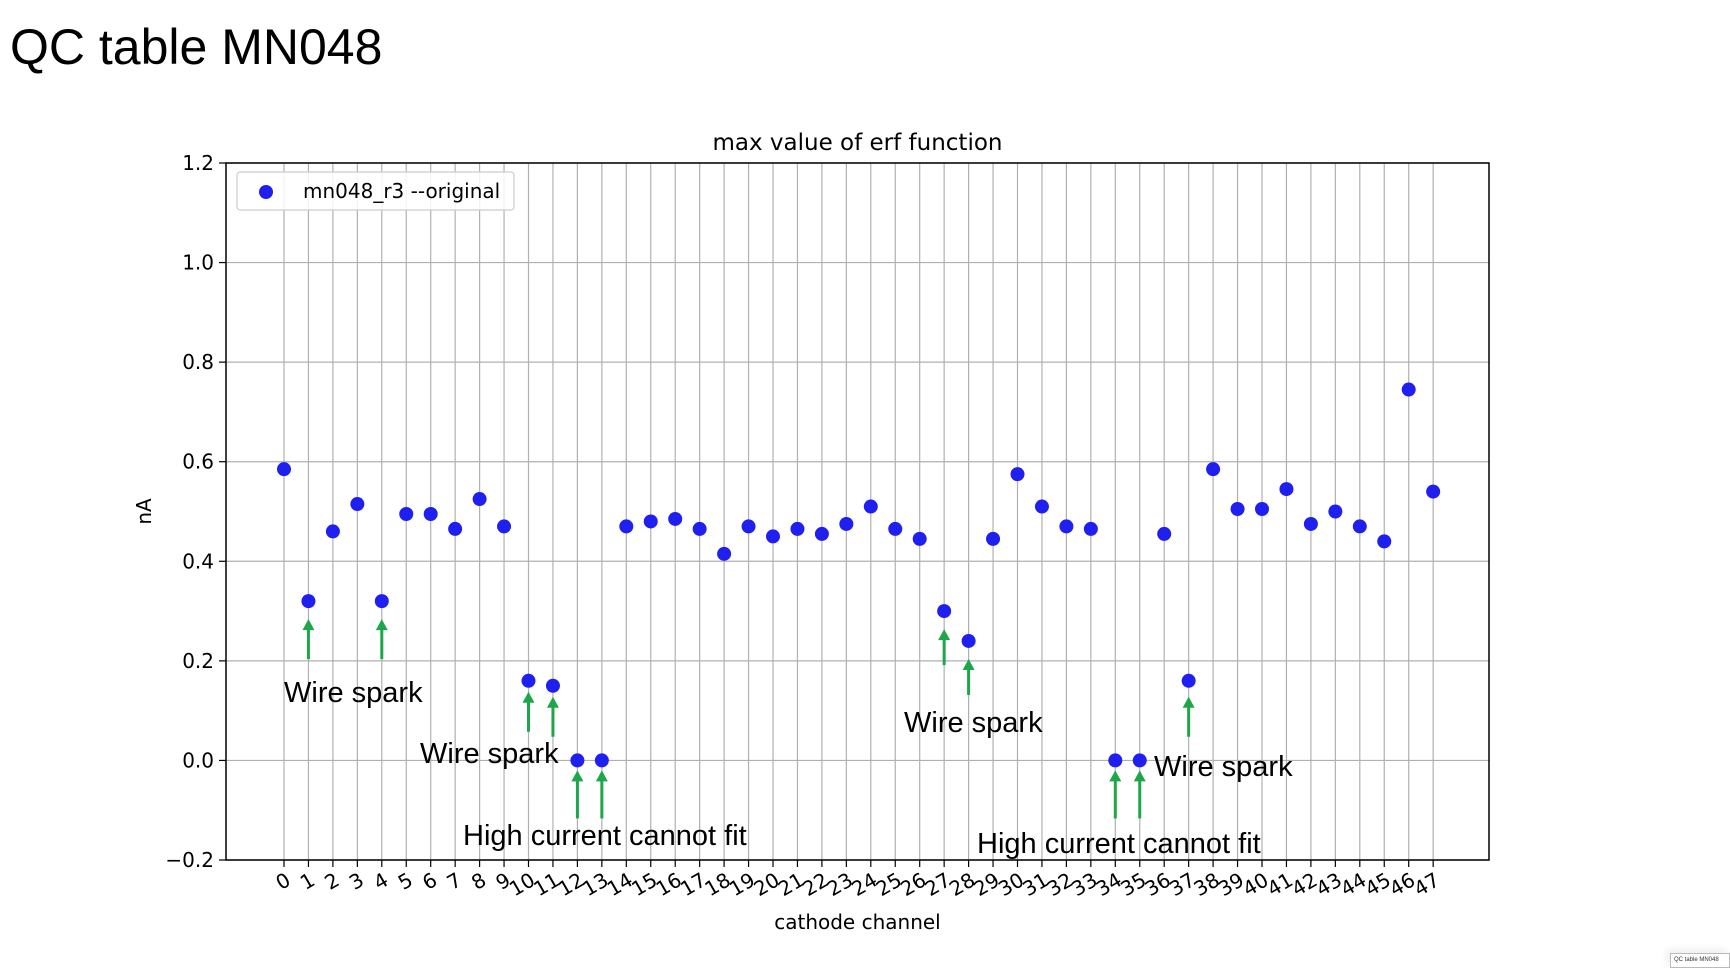 The height and width of the screenshot is (968, 1730). What do you see at coordinates (198, 661) in the screenshot?
I see `y-tick-label: 0.2` at bounding box center [198, 661].